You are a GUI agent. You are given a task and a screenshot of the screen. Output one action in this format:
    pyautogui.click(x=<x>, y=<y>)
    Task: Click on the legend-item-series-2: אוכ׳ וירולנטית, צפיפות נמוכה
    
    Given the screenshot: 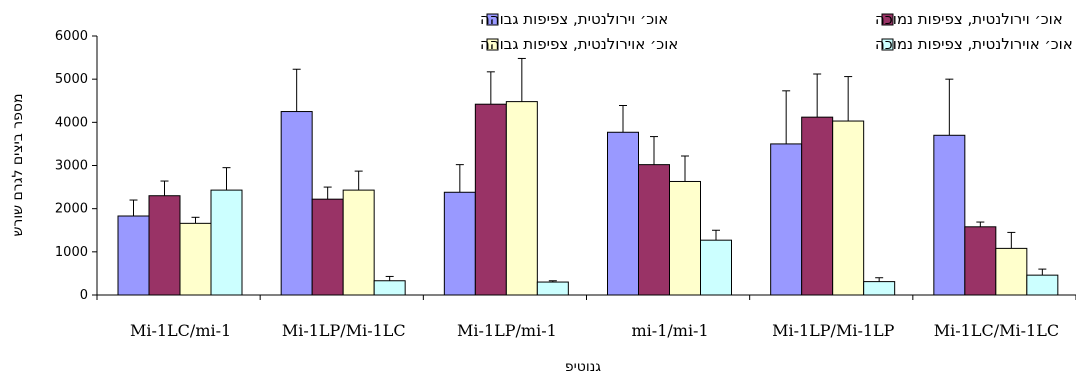 What is the action you would take?
    pyautogui.click(x=969, y=19)
    